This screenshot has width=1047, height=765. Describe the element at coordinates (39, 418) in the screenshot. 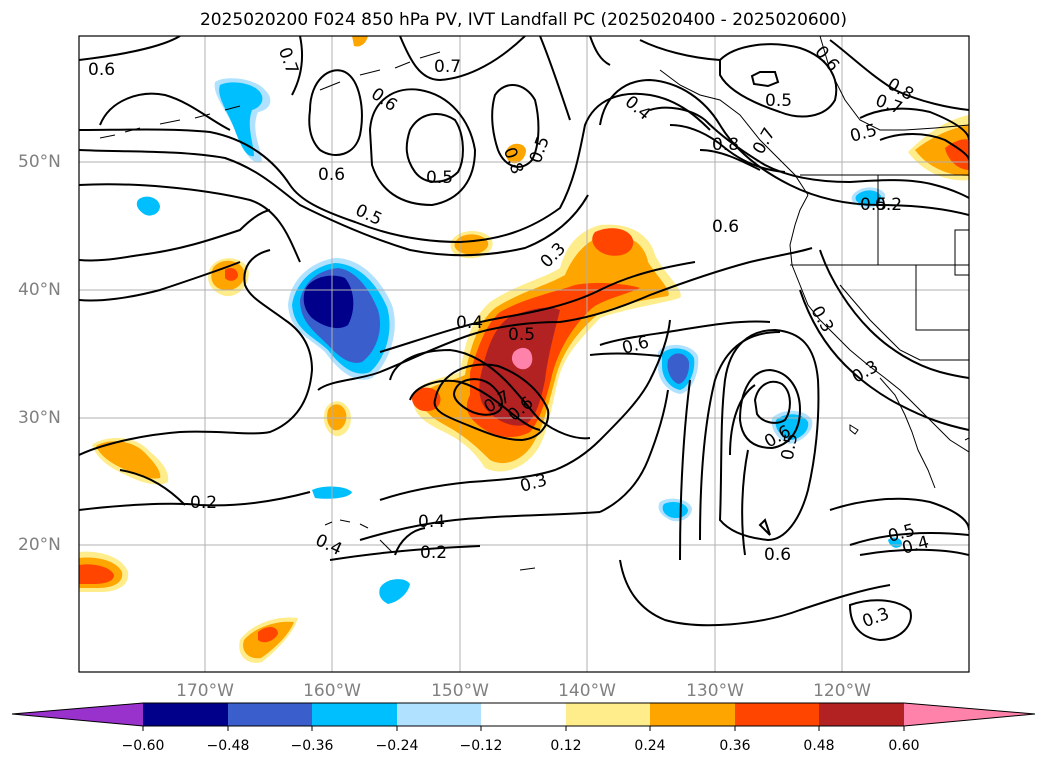

I see `lat-label: 30°N` at that location.